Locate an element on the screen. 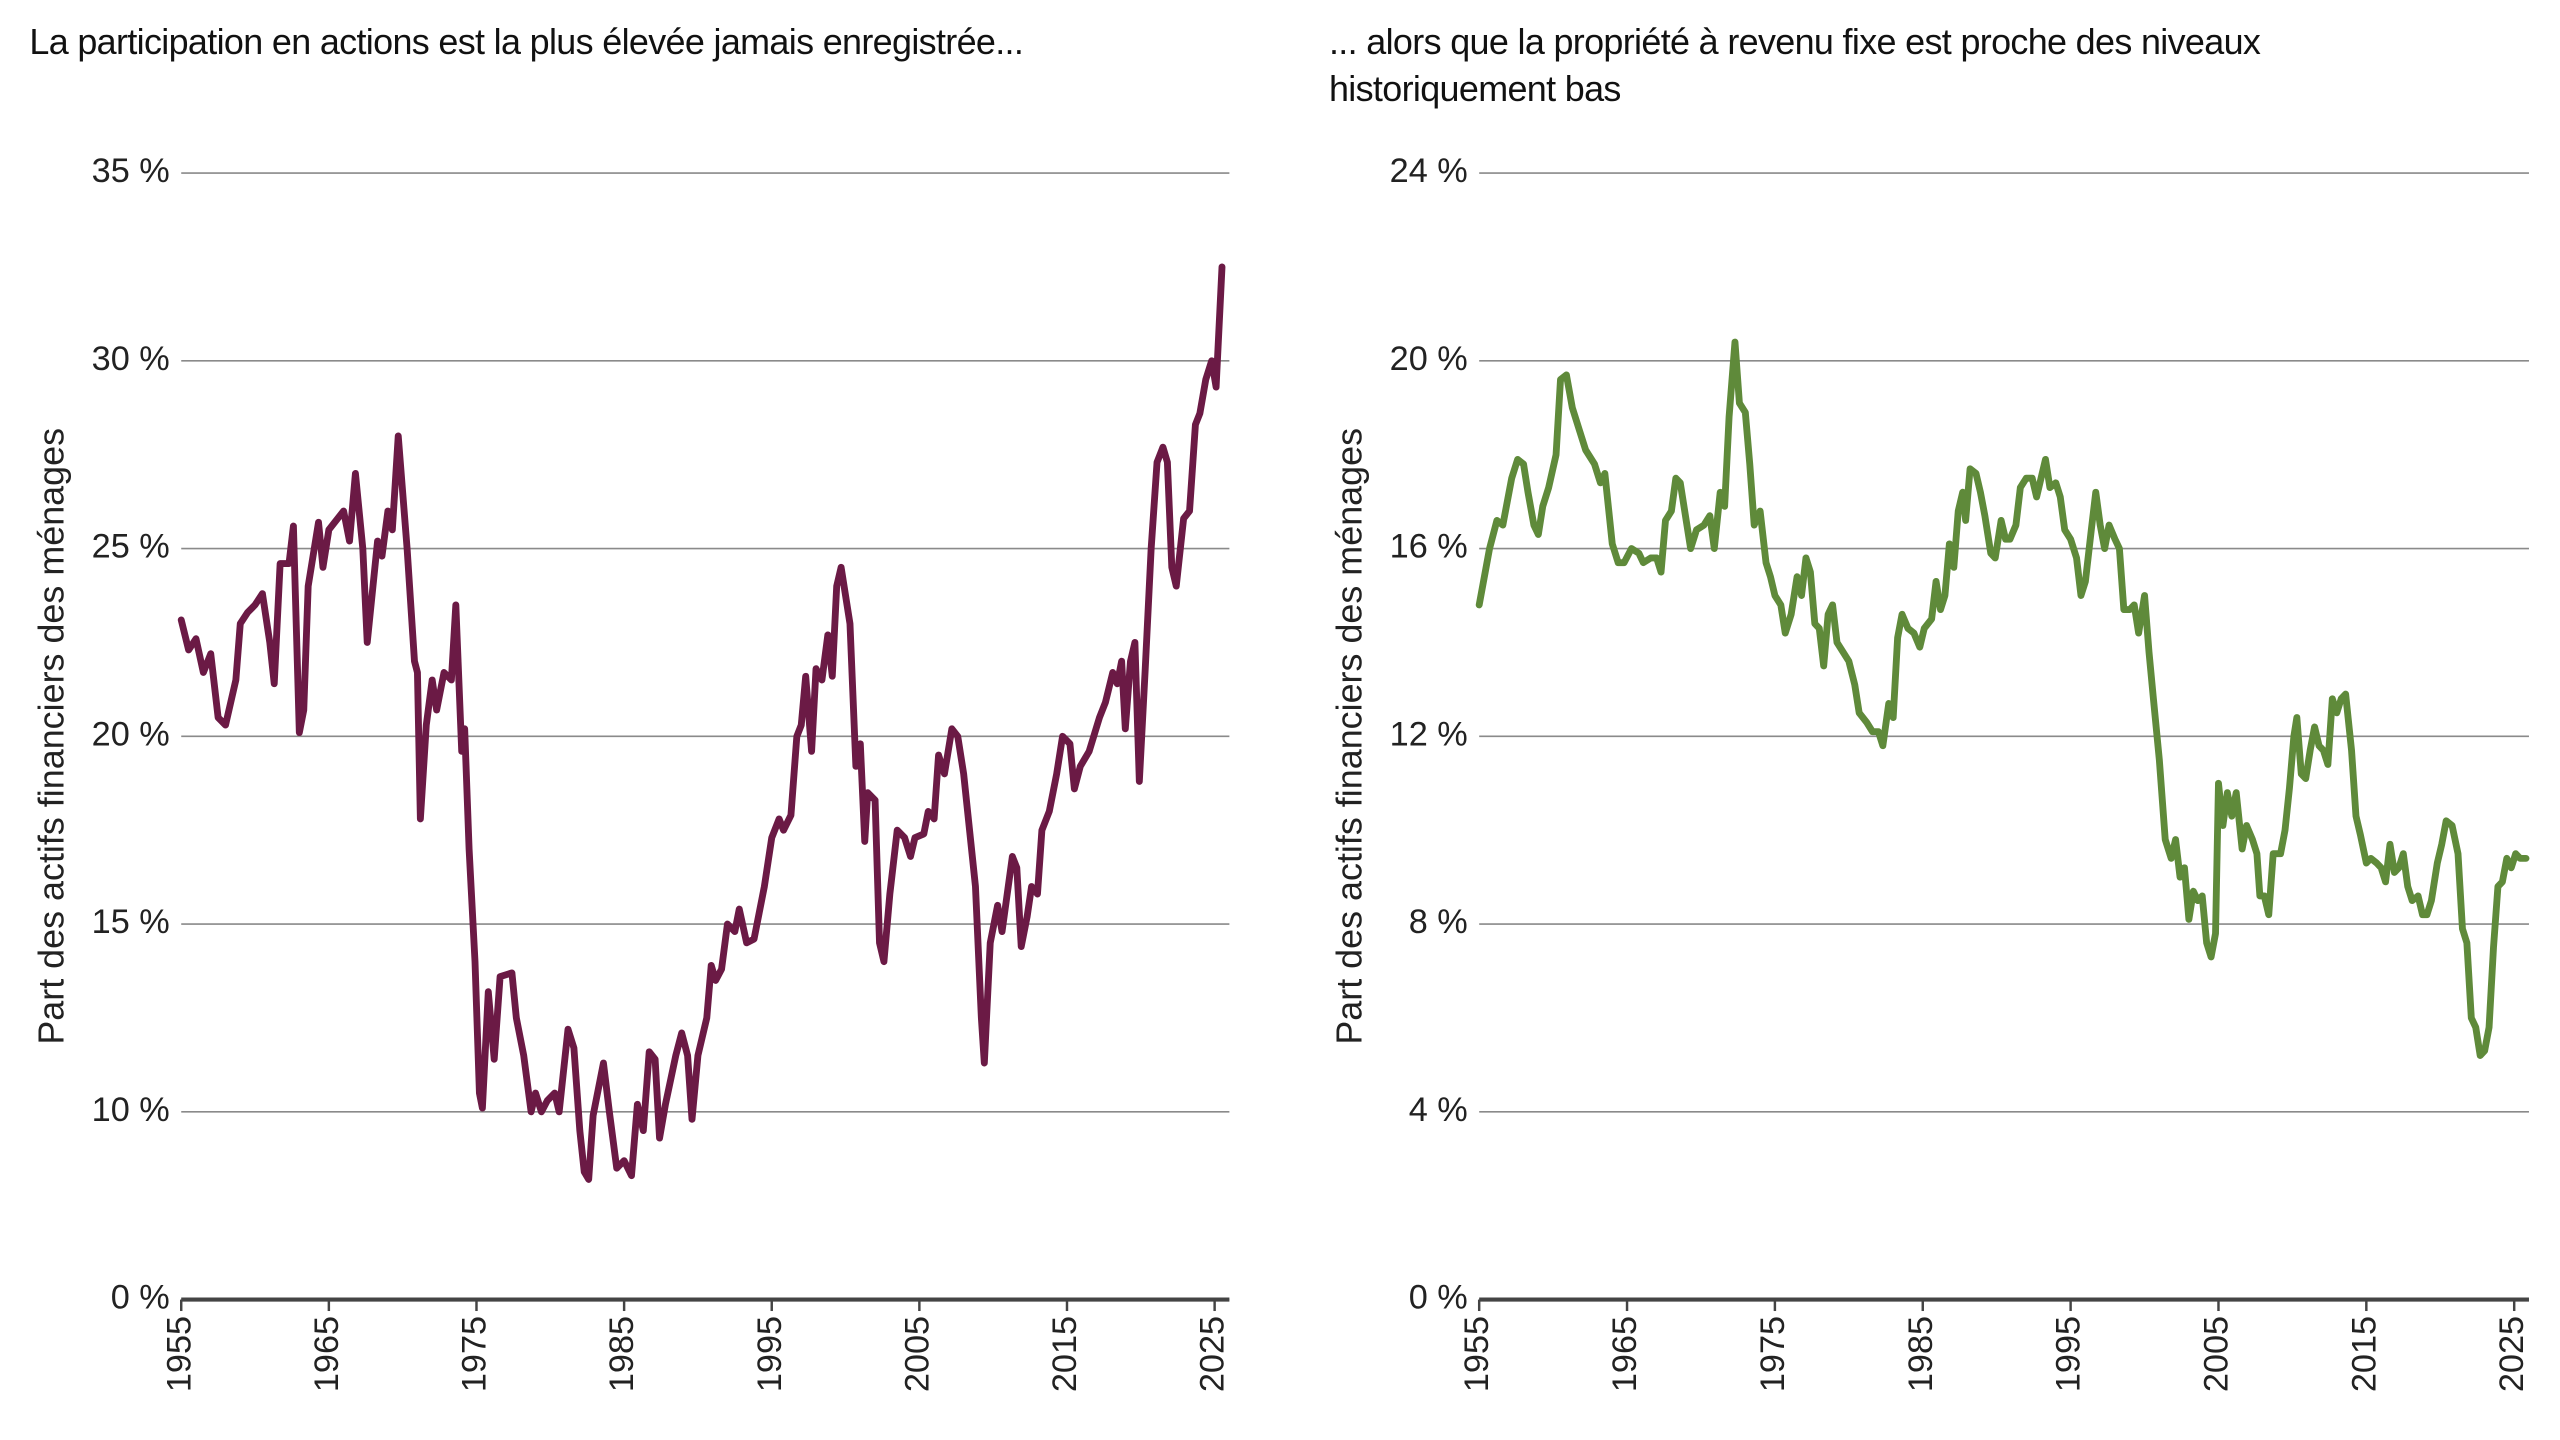 The width and height of the screenshot is (2560, 1440). y-tick-label: 4 % is located at coordinates (1438, 1110).